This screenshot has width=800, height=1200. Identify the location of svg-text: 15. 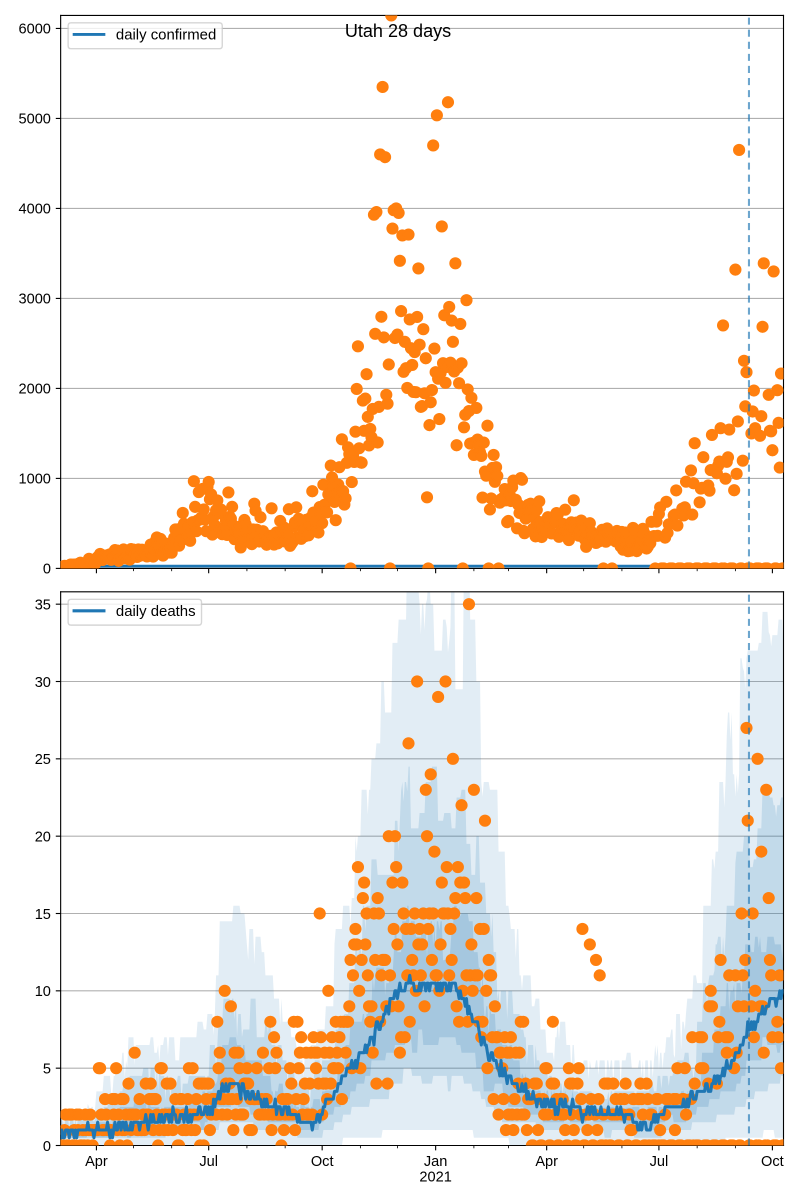
(43, 915).